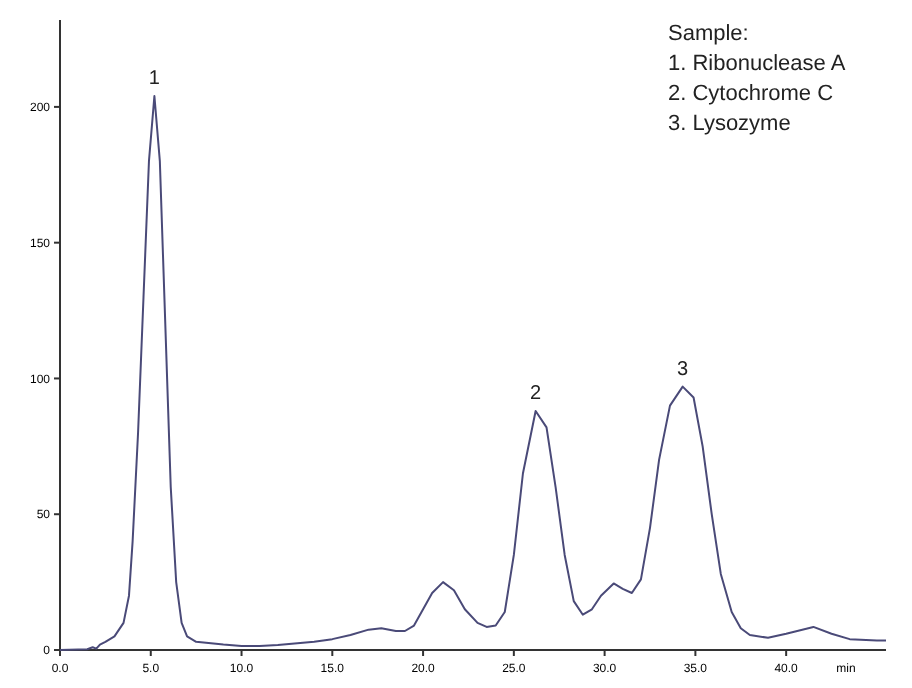  What do you see at coordinates (757, 64) in the screenshot?
I see `annotation: 1. Ribonuclease A` at bounding box center [757, 64].